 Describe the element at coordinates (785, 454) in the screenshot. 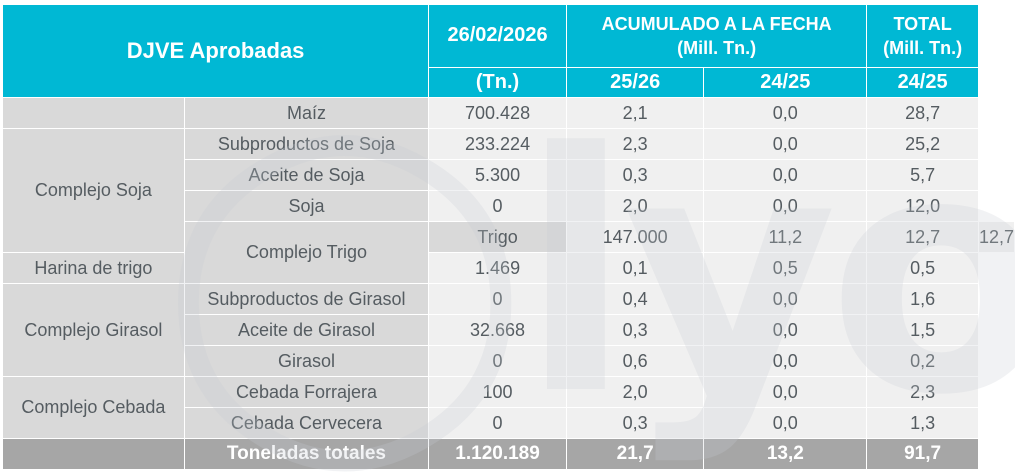

I see `totals-acc-2425: 13,2` at that location.